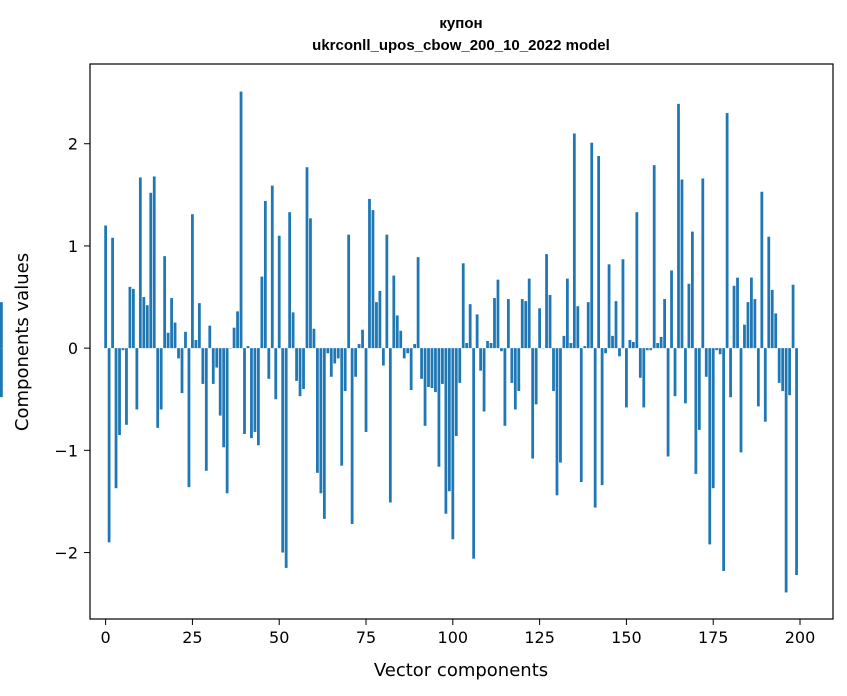 This screenshot has height=696, width=847. What do you see at coordinates (366, 637) in the screenshot?
I see `x-tick-label: 75` at bounding box center [366, 637].